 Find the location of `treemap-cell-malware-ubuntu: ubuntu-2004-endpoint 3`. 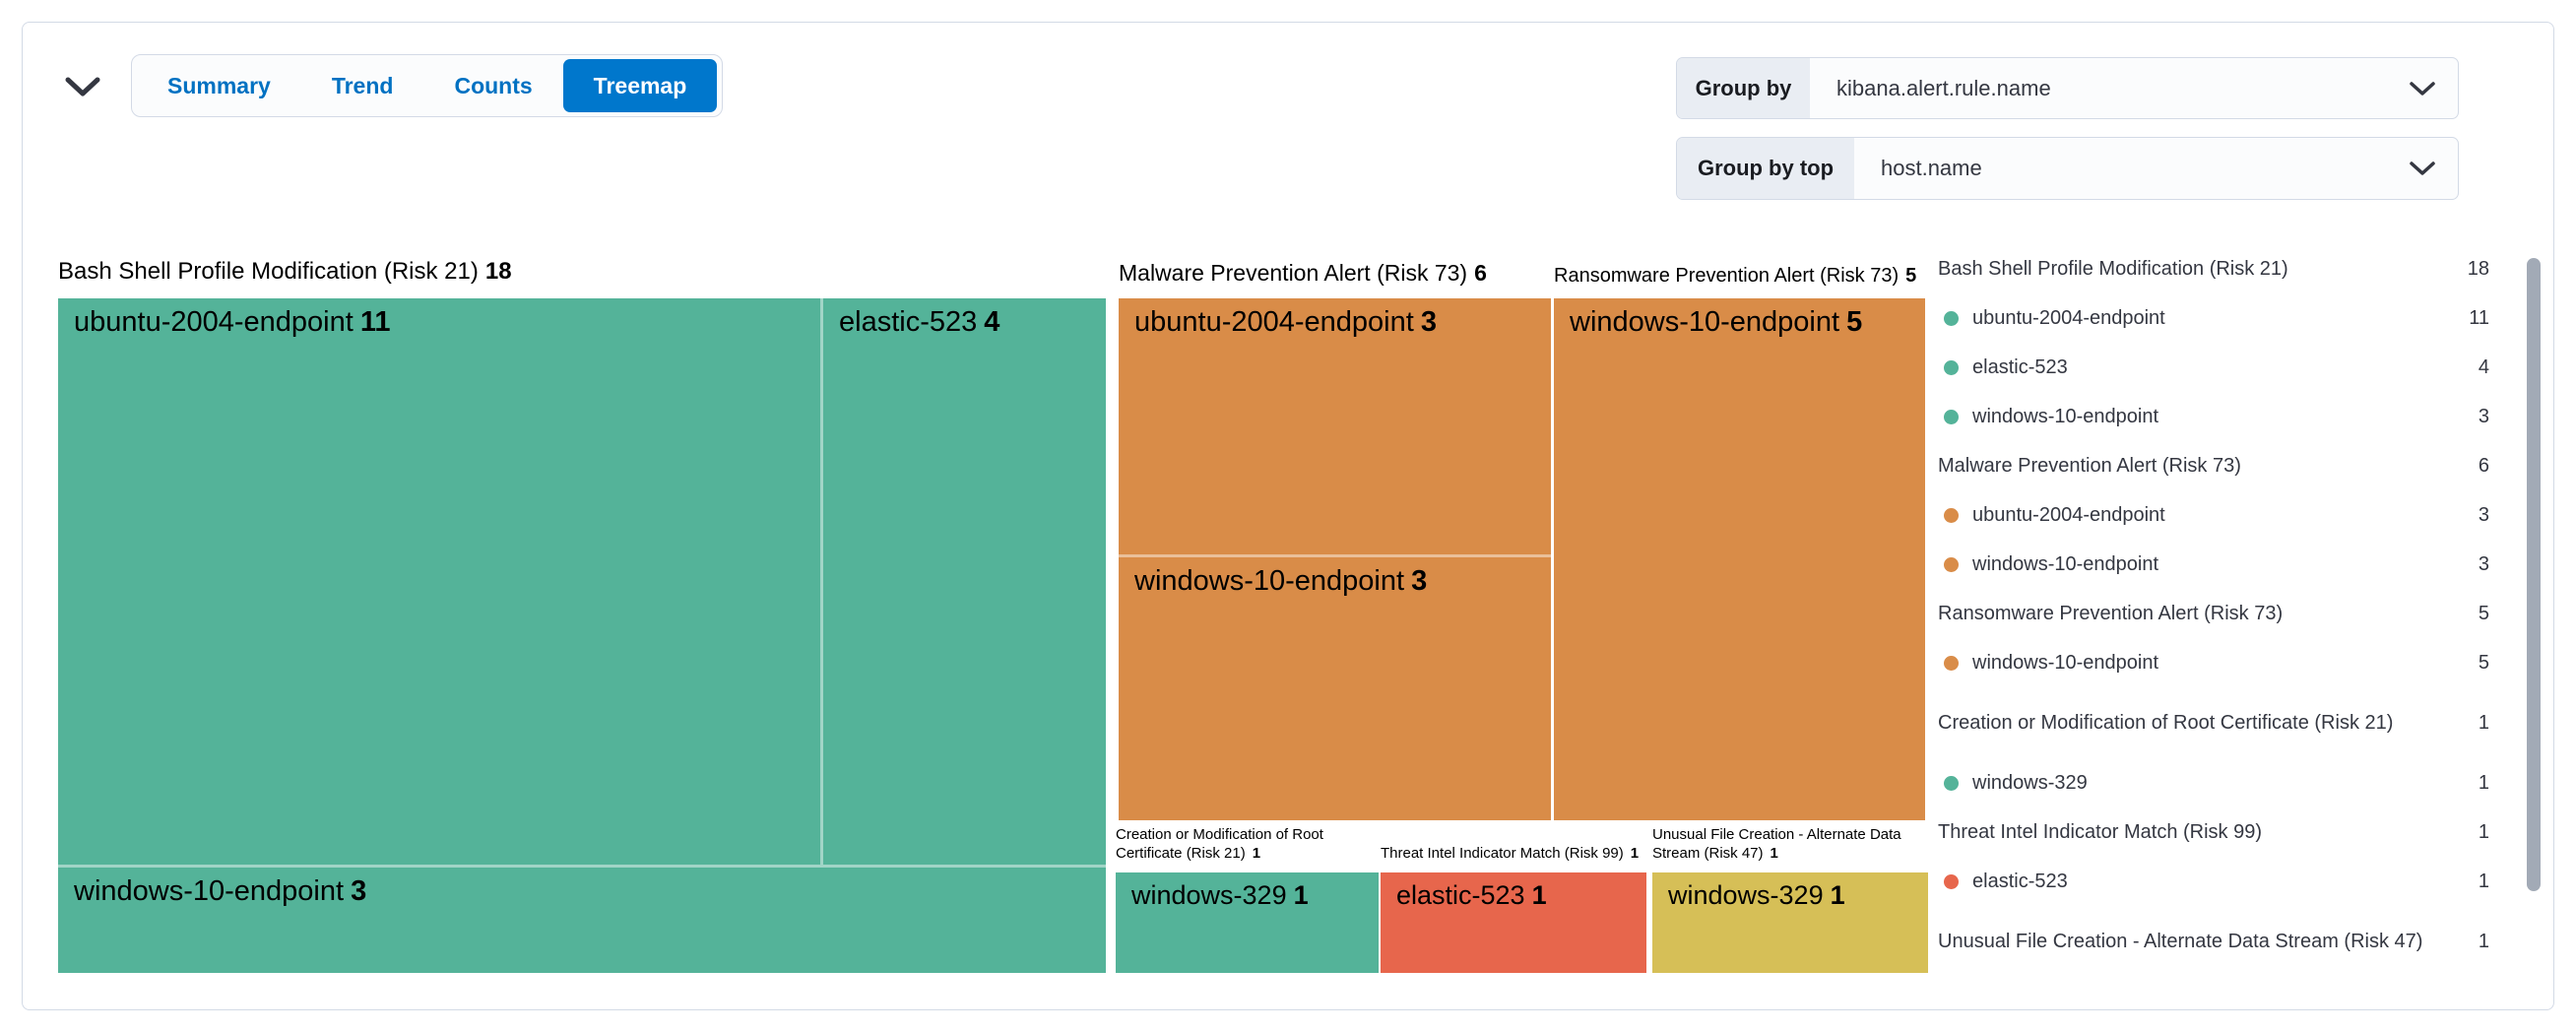

treemap-cell-malware-ubuntu: ubuntu-2004-endpoint 3 is located at coordinates (1335, 426).